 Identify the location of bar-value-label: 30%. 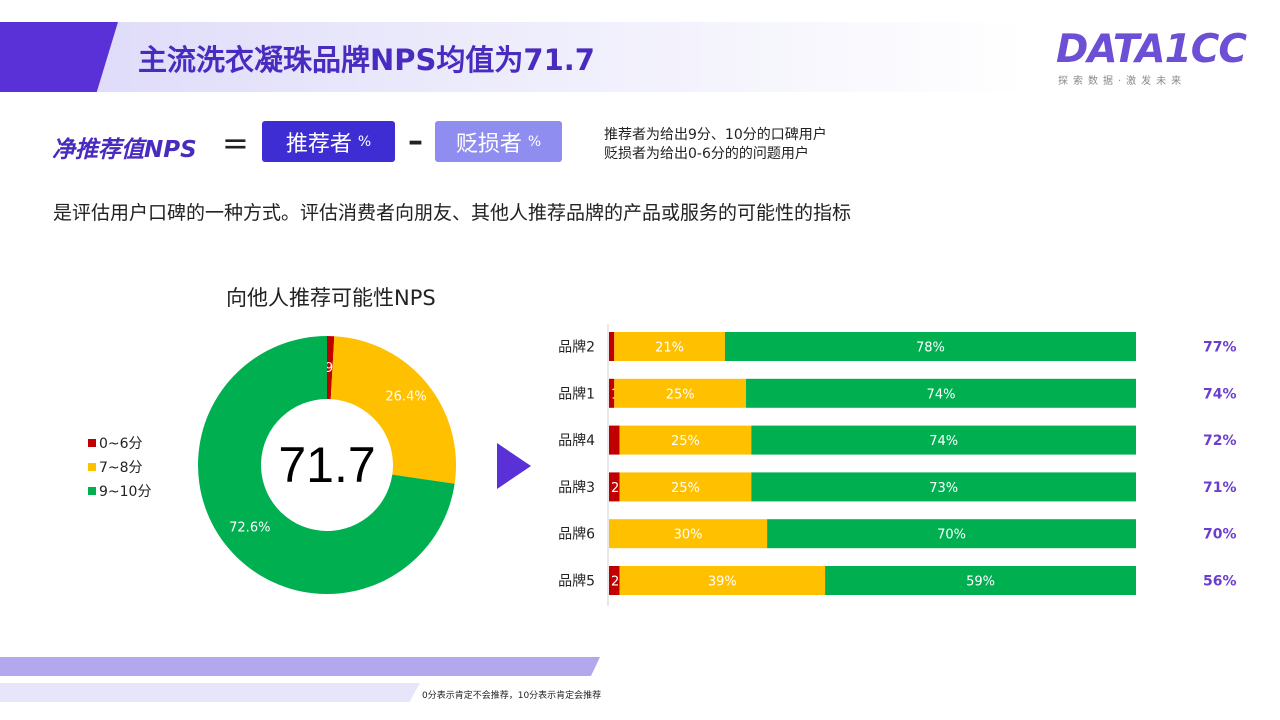
(688, 535).